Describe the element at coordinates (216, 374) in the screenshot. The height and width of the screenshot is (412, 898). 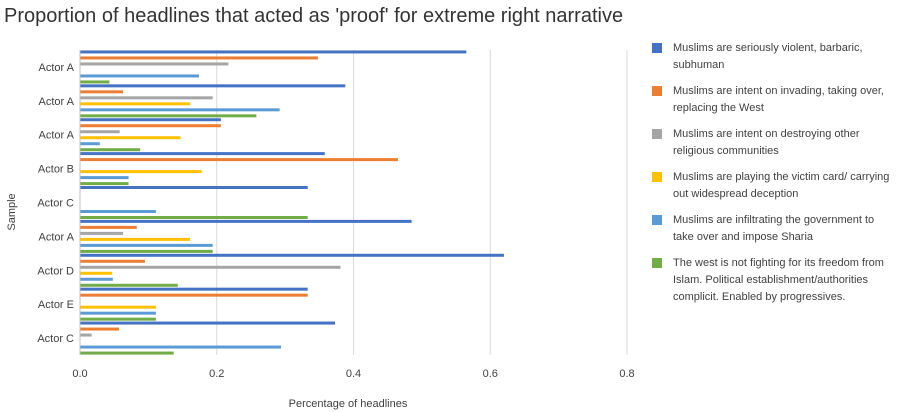
I see `x-tick-label: 0.2` at that location.